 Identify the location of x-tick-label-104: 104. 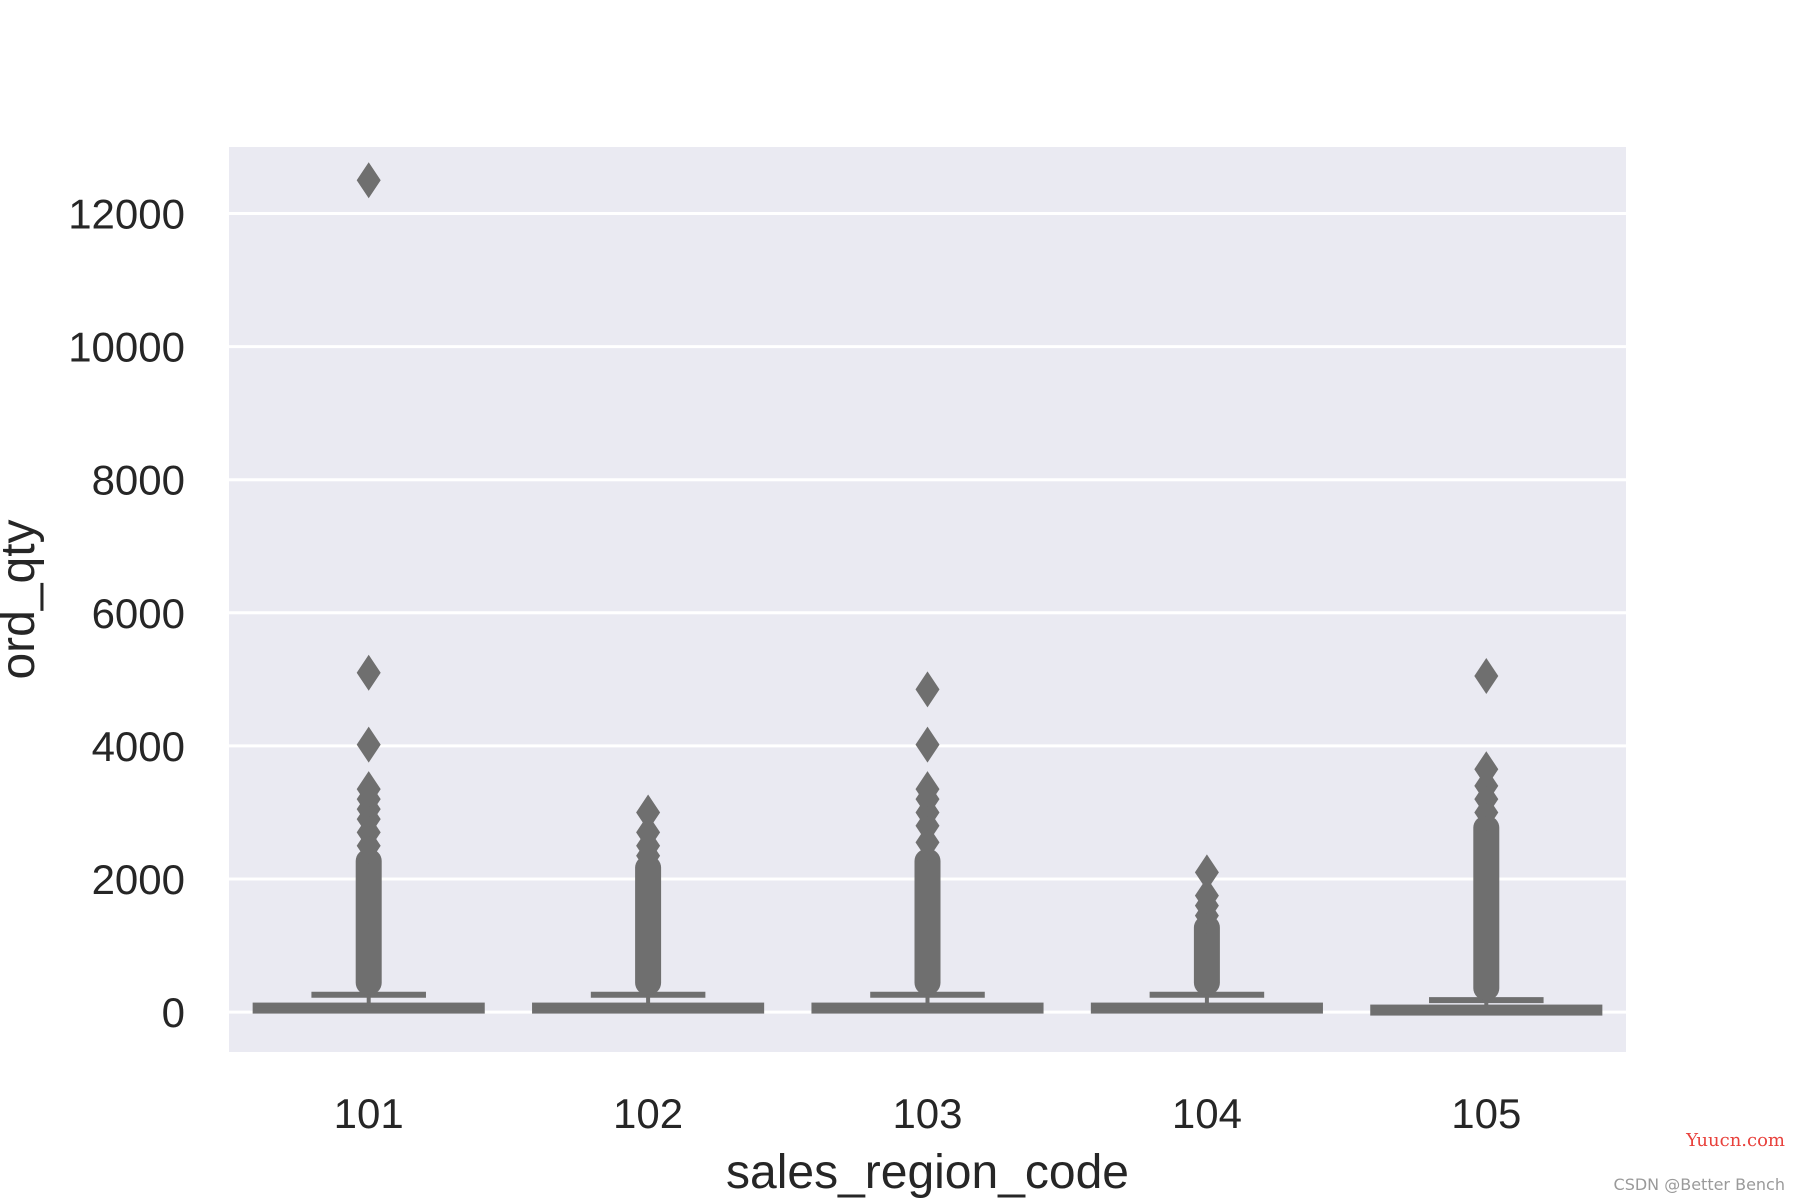
(1207, 1113).